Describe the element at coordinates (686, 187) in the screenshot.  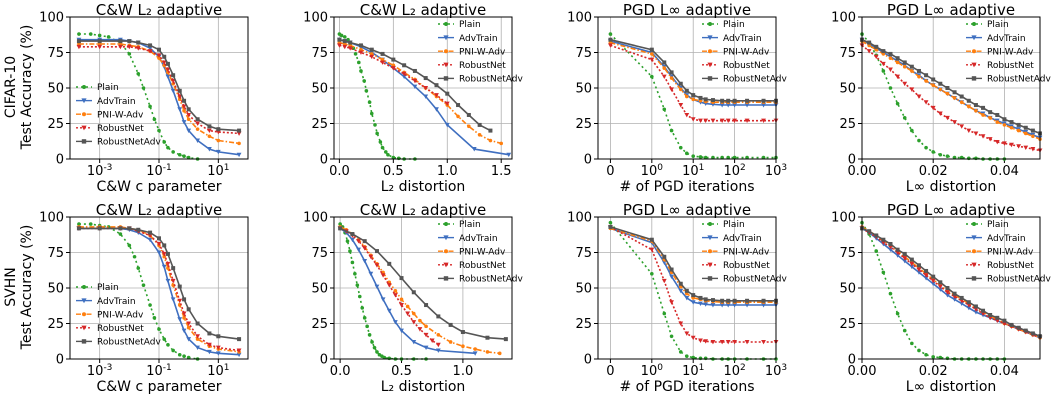
I see `x-axis-label: # of PGD iterations` at that location.